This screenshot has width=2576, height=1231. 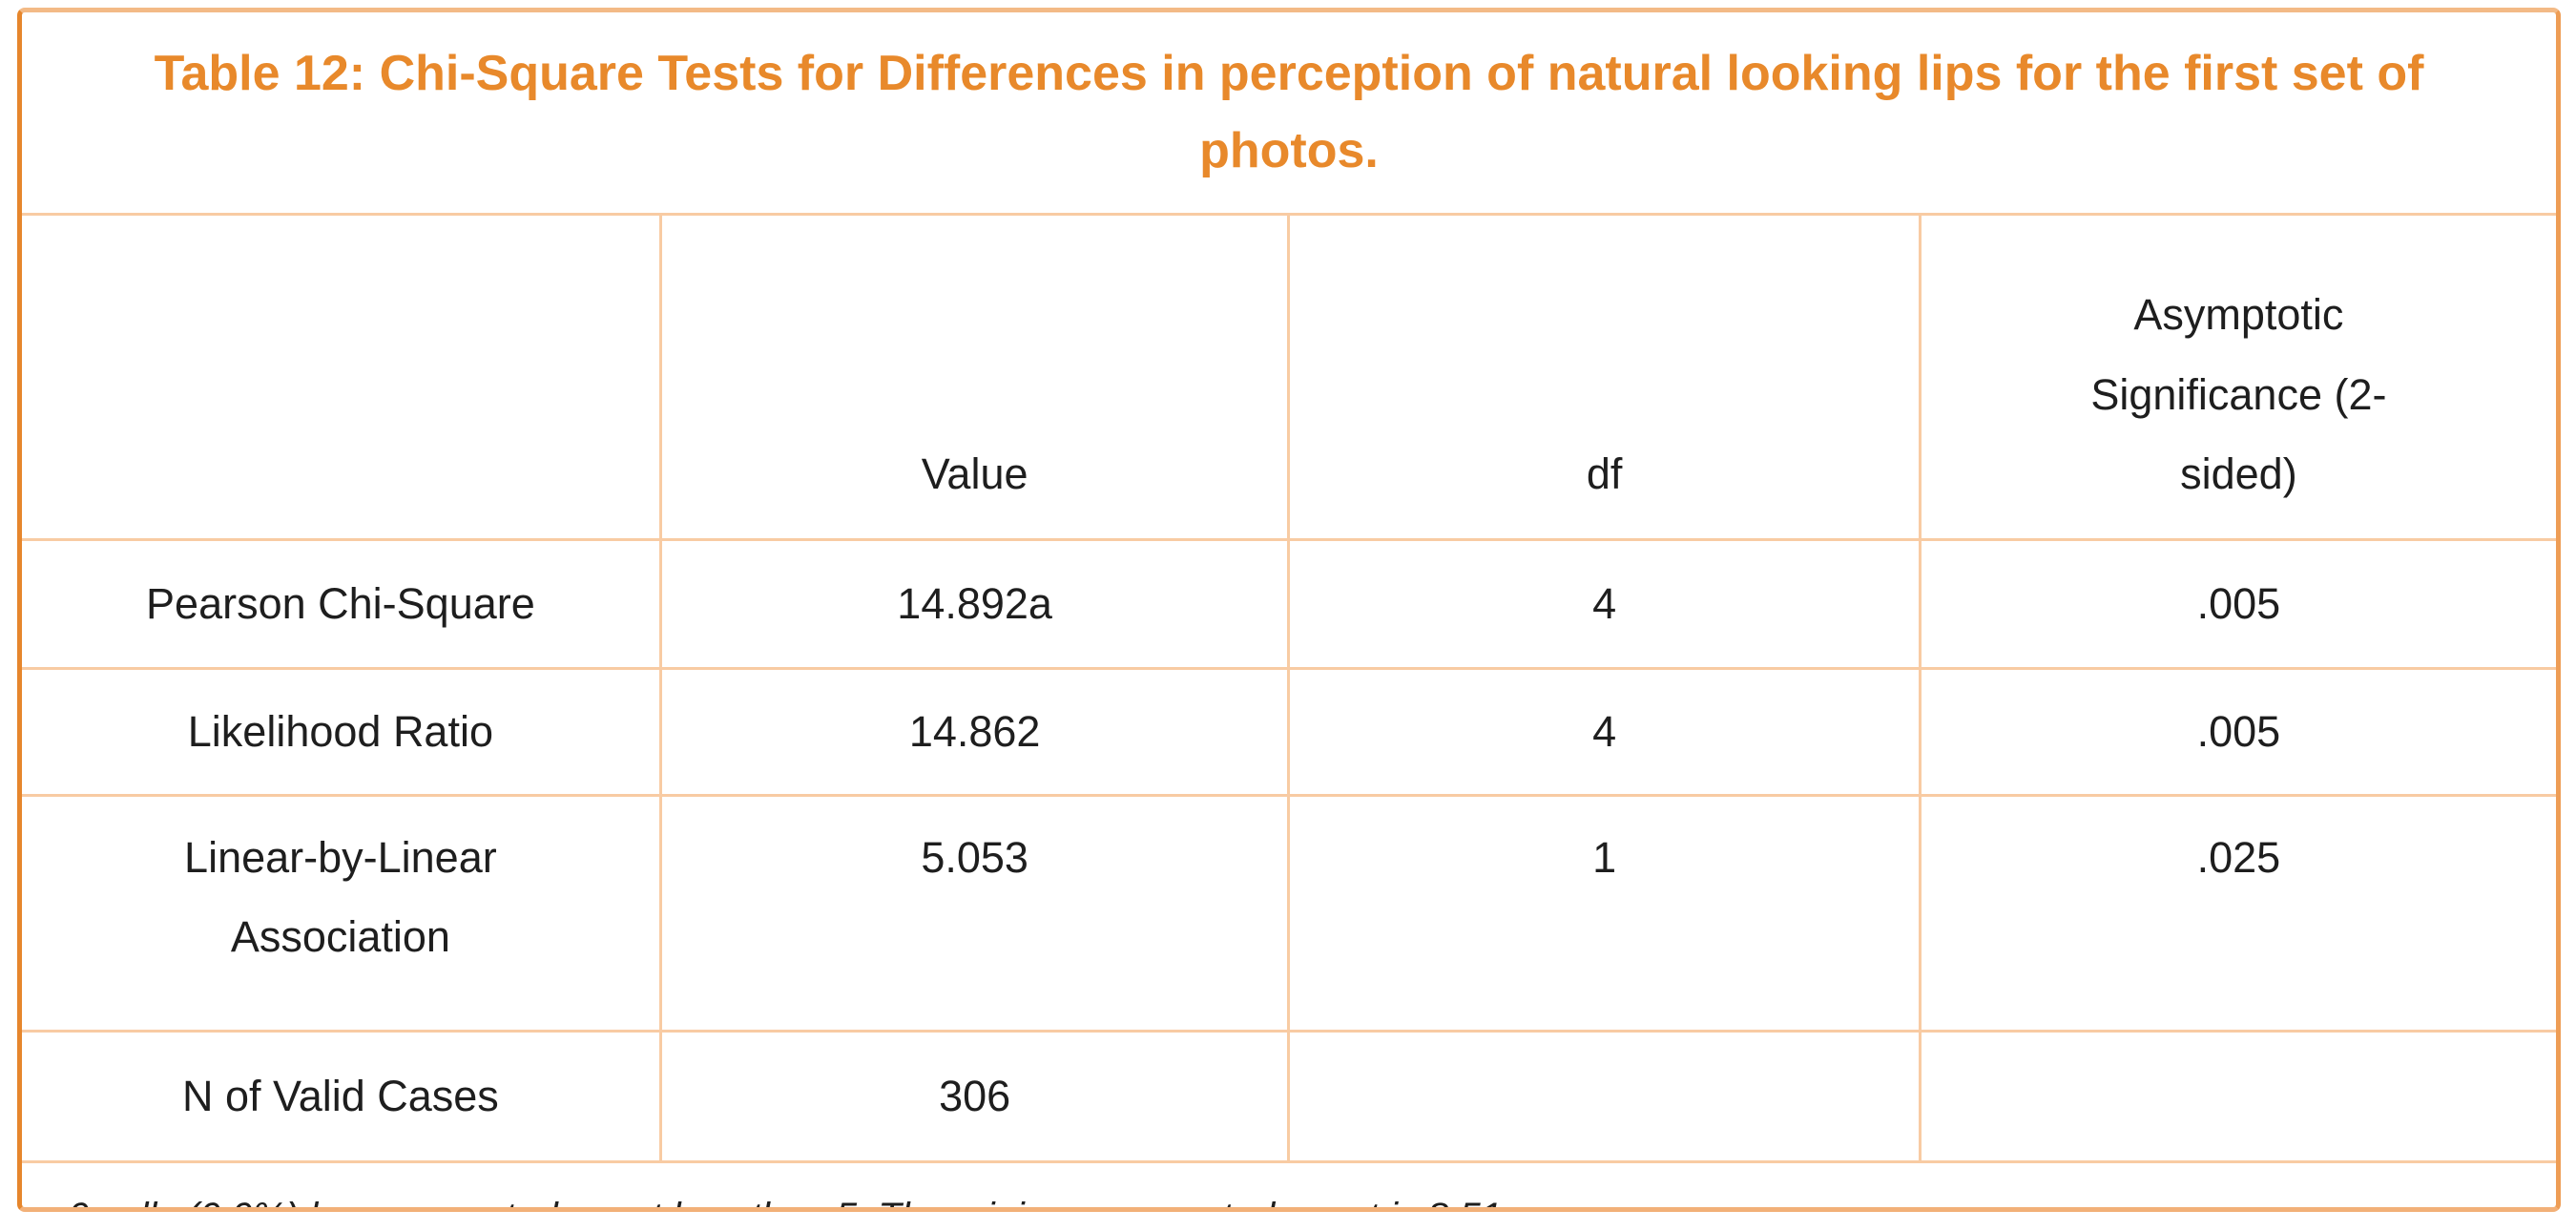 I want to click on row-label-likelihood: Likelihood Ratio, so click(x=342, y=732).